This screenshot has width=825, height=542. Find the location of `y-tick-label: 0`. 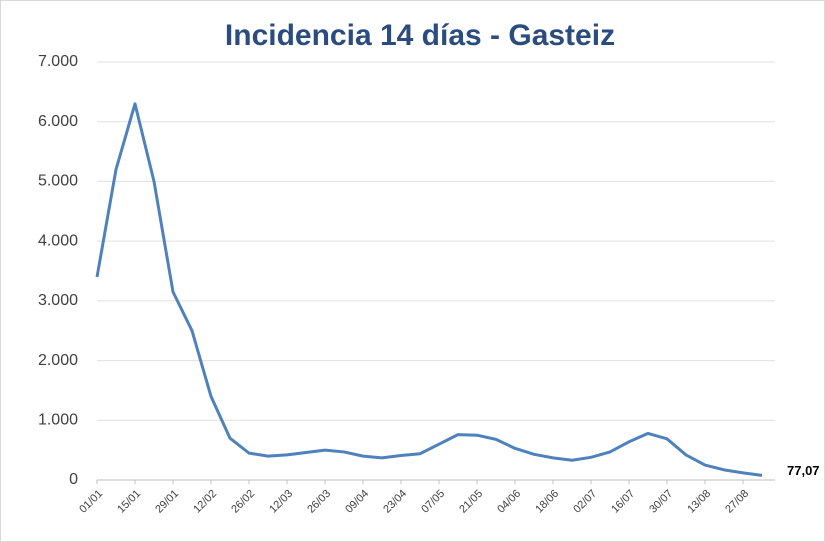

y-tick-label: 0 is located at coordinates (73, 479).